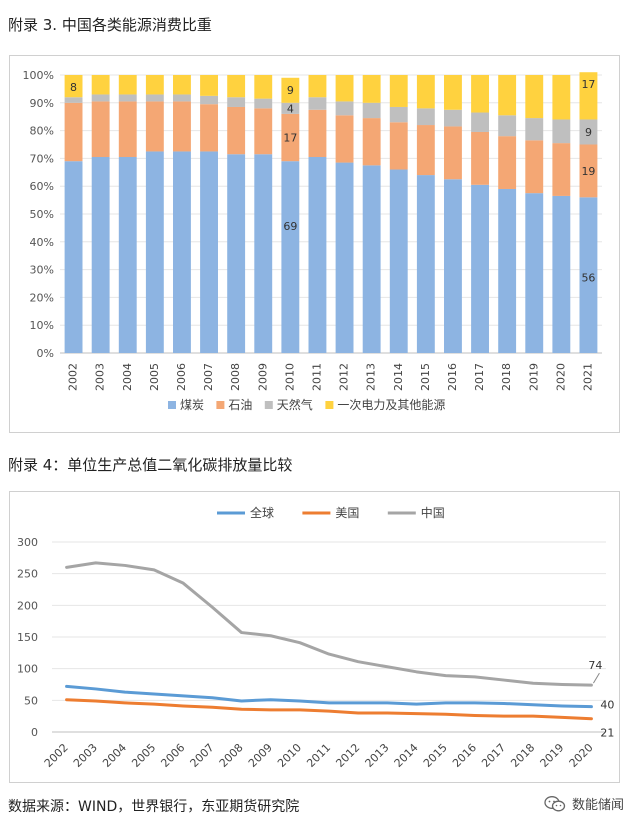 Image resolution: width=638 pixels, height=828 pixels. I want to click on y-tick-label: 100, so click(27, 669).